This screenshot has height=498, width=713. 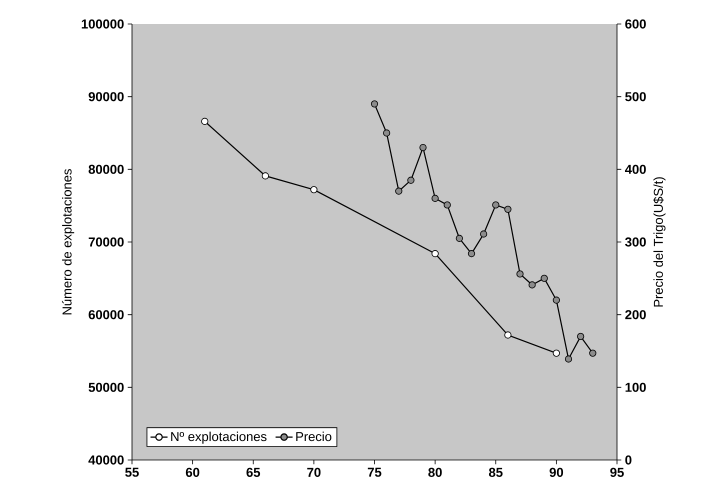 I want to click on legend-label: Nº explotaciones, so click(x=219, y=438).